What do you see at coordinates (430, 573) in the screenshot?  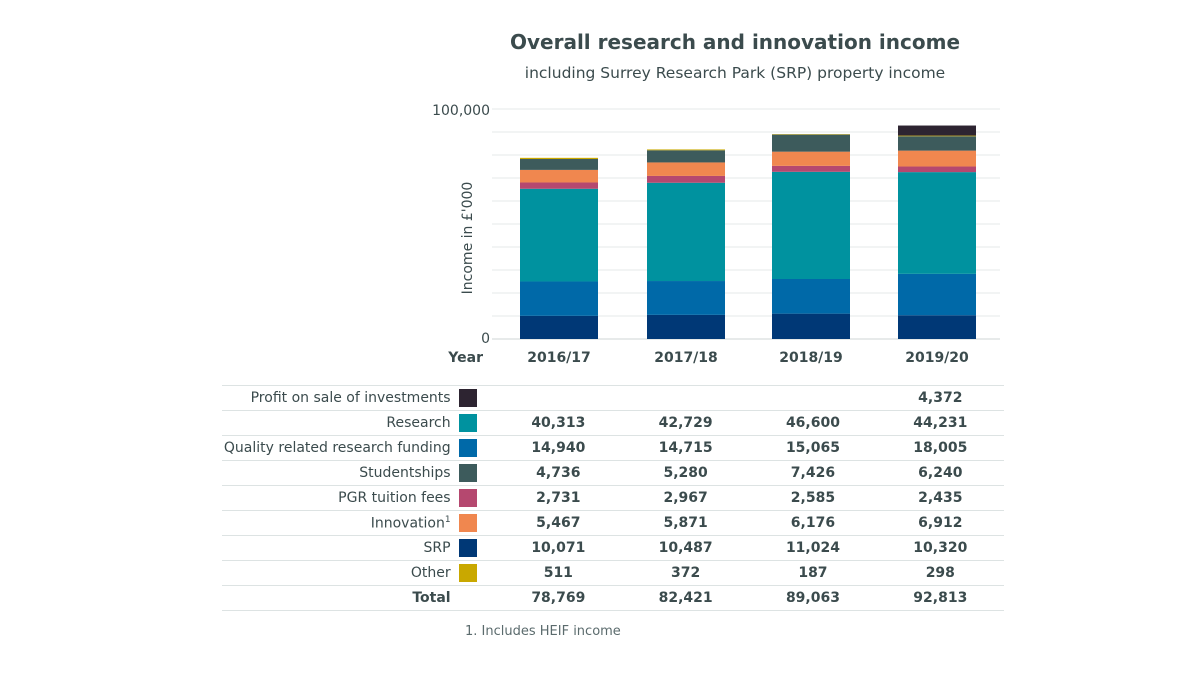 I see `row-label-text: Other` at bounding box center [430, 573].